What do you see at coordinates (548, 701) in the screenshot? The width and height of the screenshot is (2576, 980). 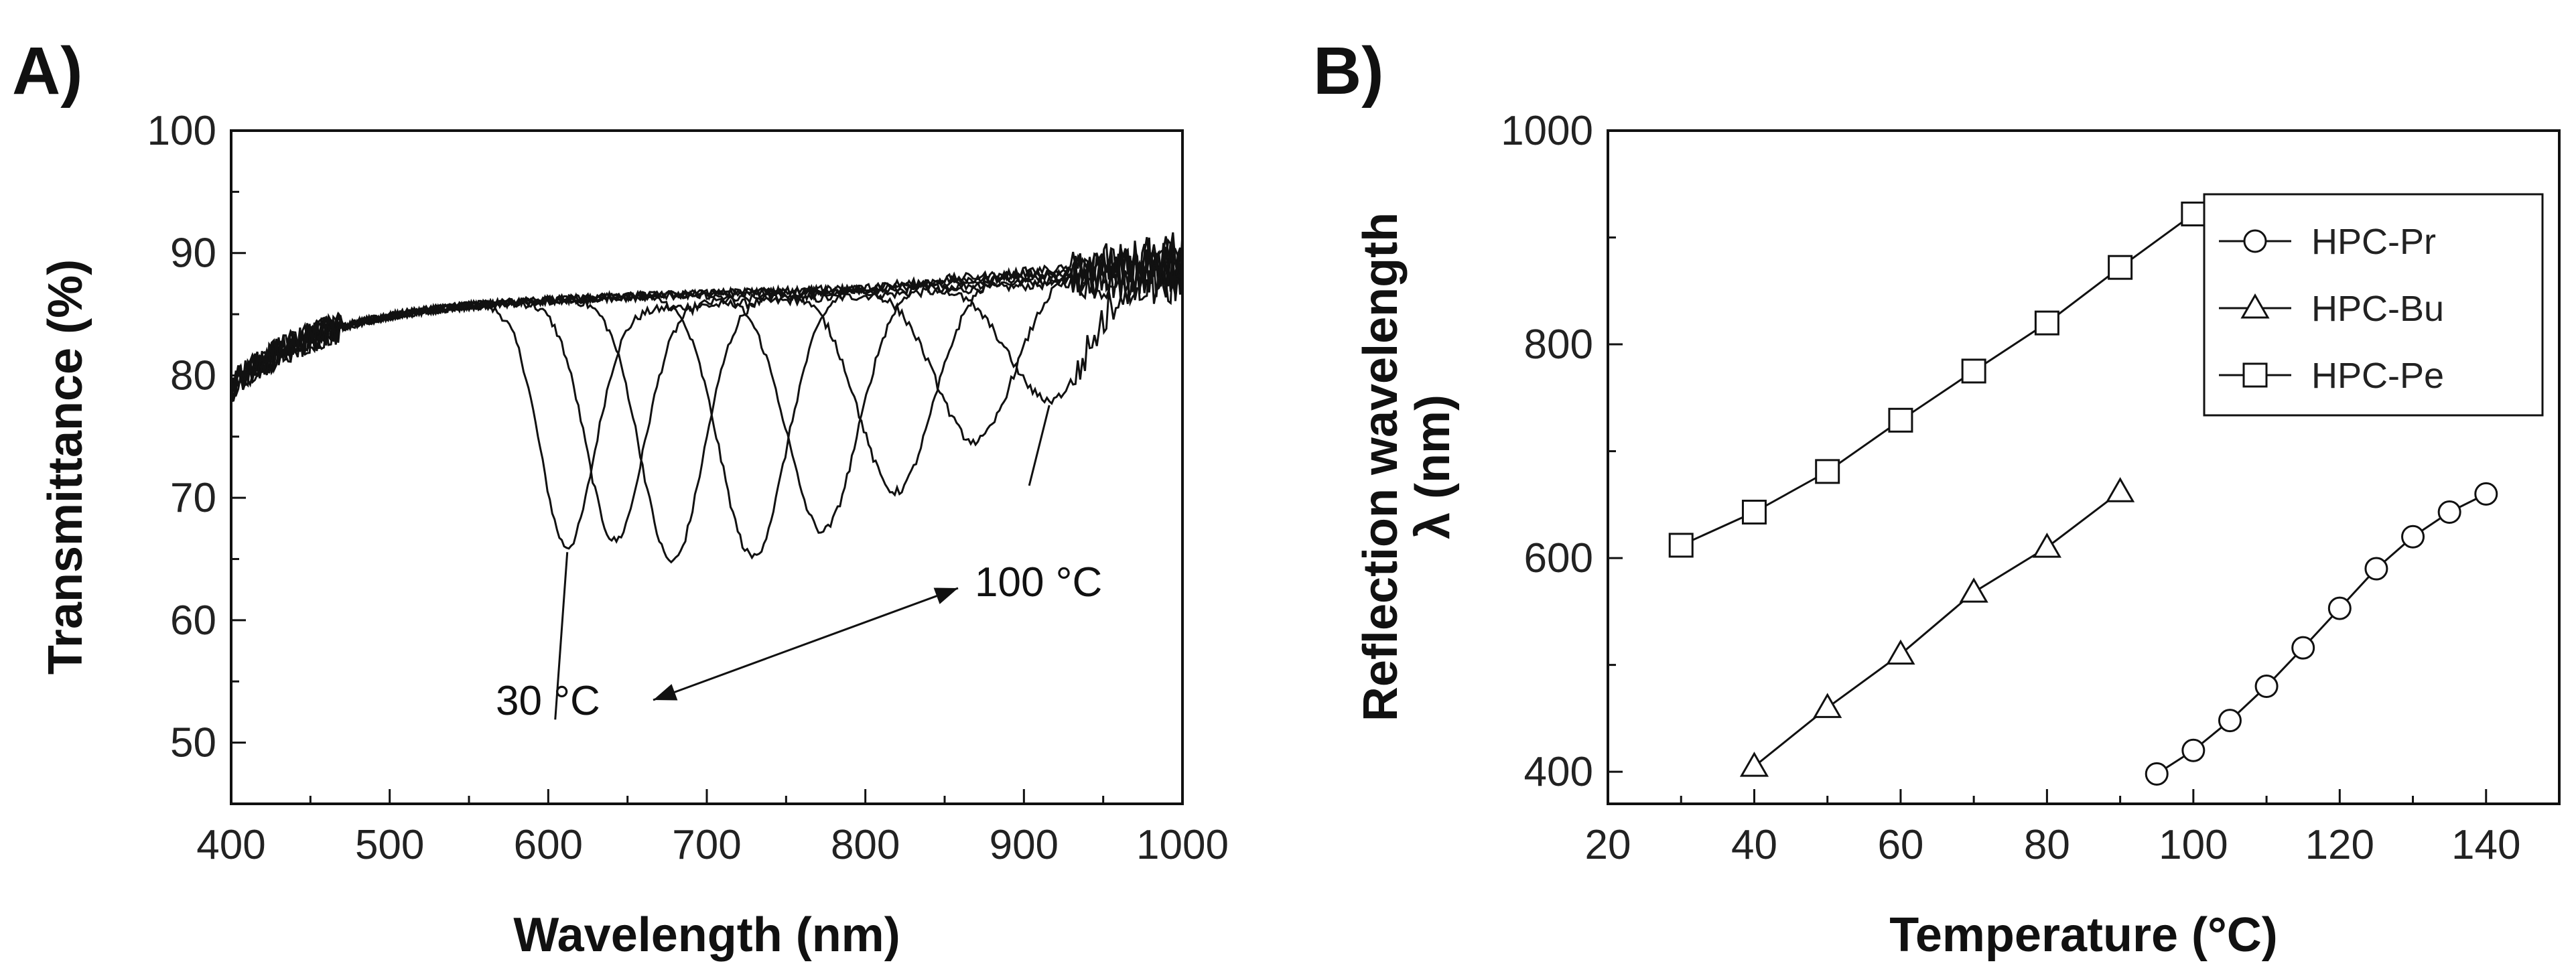 I see `annotation-30c: 30 °C` at bounding box center [548, 701].